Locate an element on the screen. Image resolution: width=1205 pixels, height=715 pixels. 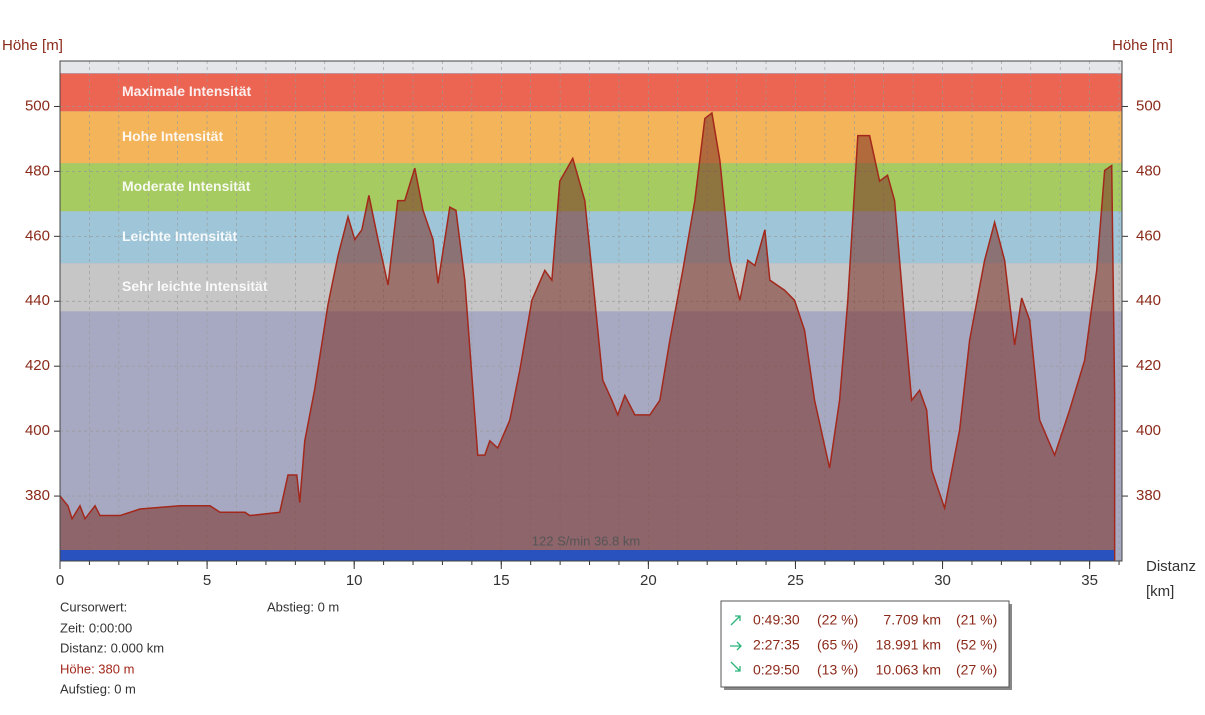
y2-tick-label: 480 is located at coordinates (1148, 170).